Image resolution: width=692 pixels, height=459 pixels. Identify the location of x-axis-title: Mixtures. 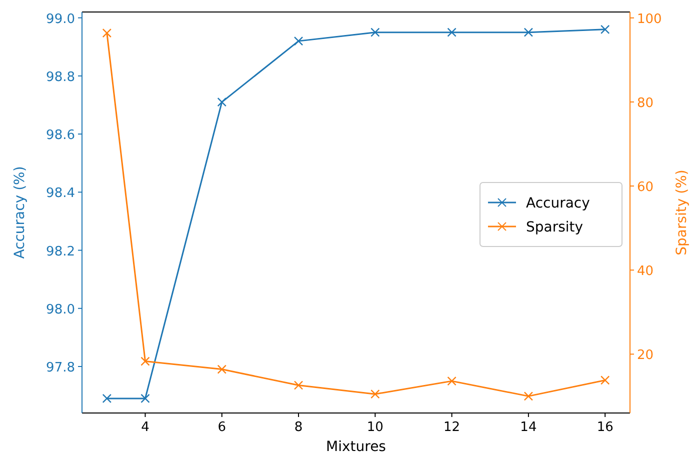
(356, 447).